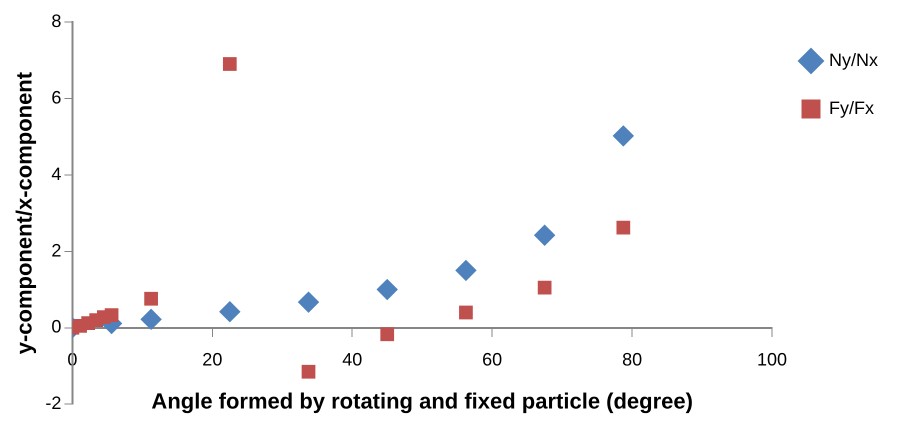 The width and height of the screenshot is (908, 428). What do you see at coordinates (492, 360) in the screenshot?
I see `x-tick-label: 60` at bounding box center [492, 360].